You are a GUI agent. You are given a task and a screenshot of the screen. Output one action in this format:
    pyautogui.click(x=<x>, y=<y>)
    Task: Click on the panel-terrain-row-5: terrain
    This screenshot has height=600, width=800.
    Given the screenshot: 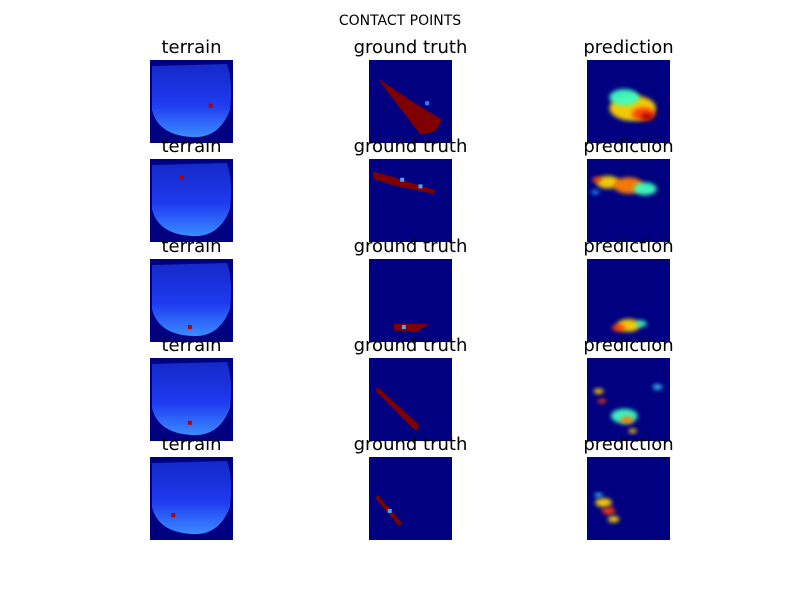 What is the action you would take?
    pyautogui.click(x=191, y=487)
    